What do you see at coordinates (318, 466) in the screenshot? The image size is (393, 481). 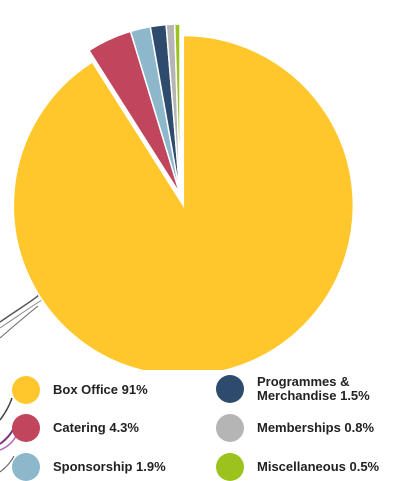 I see `legend-label-miscellaneous: Miscellaneous 0.5%` at bounding box center [318, 466].